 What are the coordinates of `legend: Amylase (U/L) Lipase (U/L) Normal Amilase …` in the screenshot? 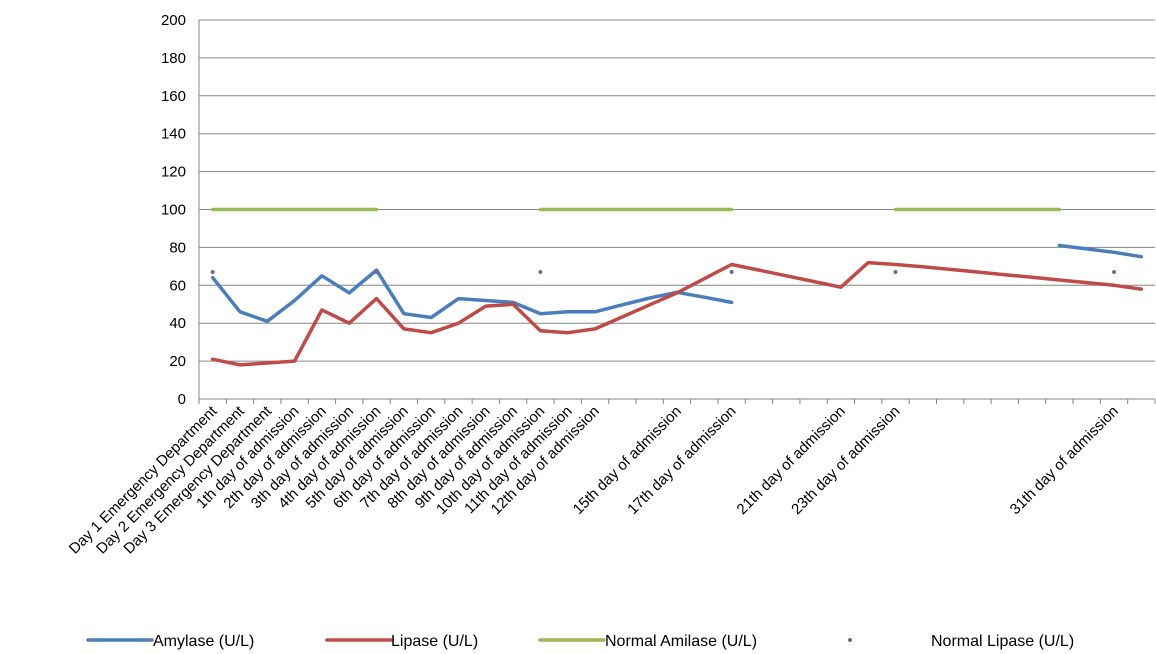 It's located at (580, 641).